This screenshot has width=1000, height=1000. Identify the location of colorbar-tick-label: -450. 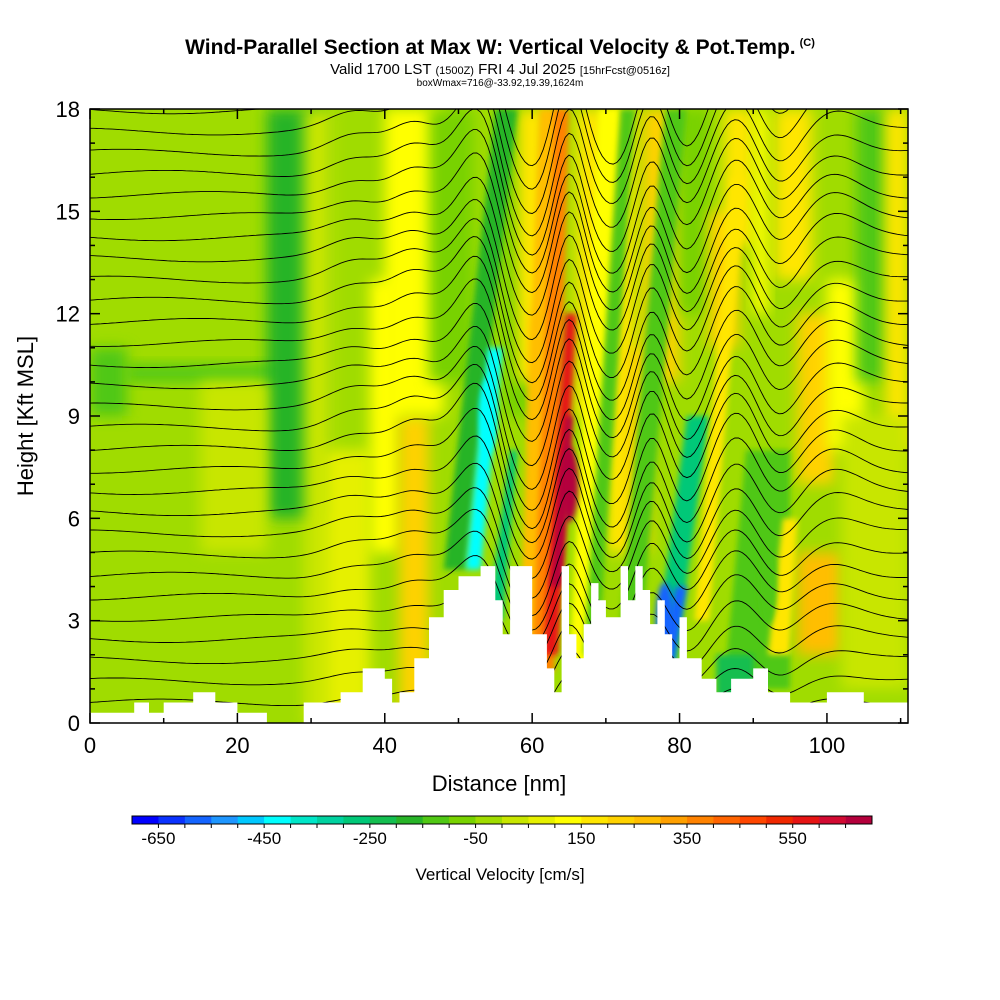
(264, 838).